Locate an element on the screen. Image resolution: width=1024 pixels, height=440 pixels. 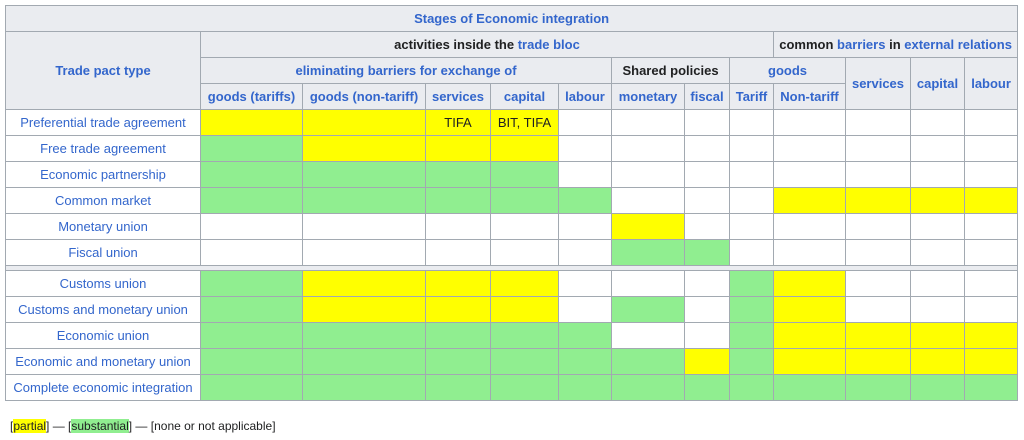
tariff-link: Tariff is located at coordinates (751, 96).